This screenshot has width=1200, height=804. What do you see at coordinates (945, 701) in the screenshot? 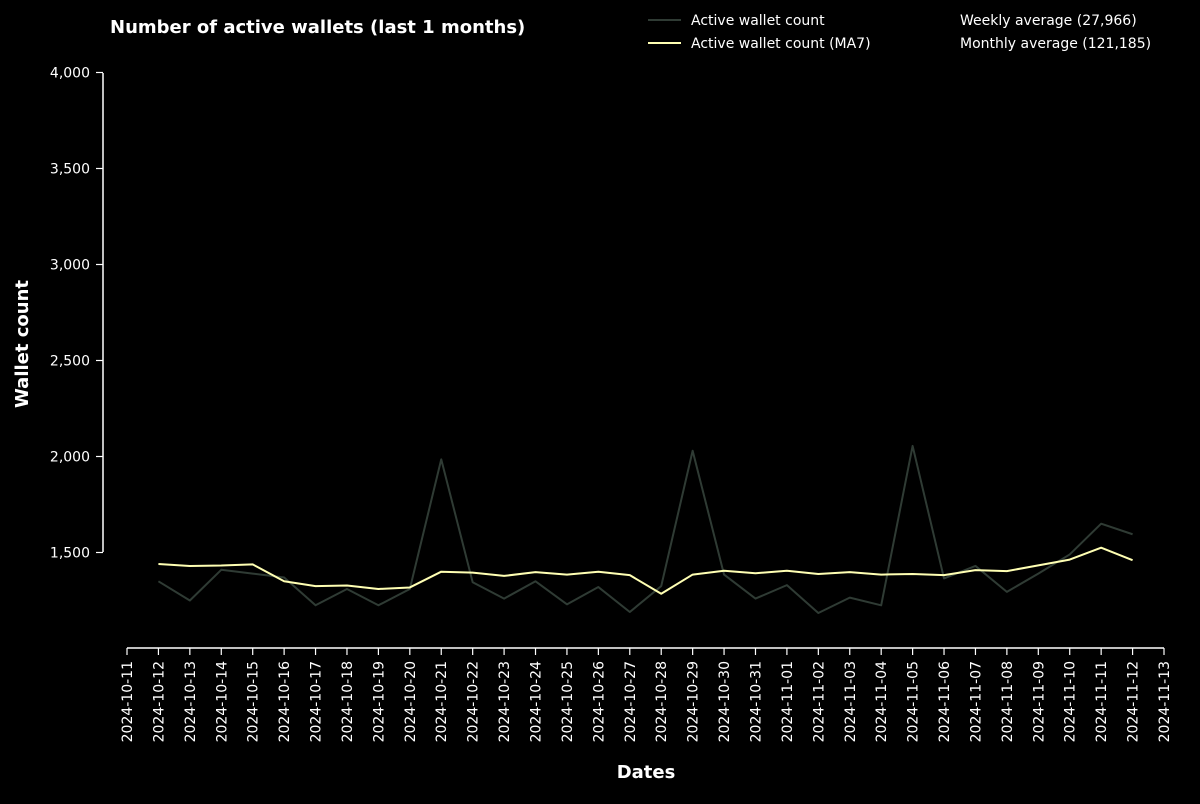
I see `x-tick-label: 2024-11-06` at bounding box center [945, 701].